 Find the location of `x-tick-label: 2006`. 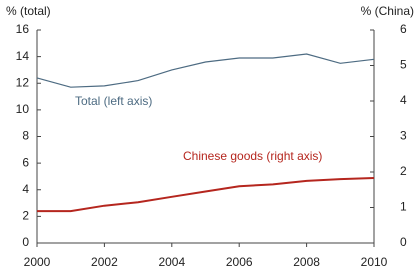

x-tick-label: 2006 is located at coordinates (239, 262).